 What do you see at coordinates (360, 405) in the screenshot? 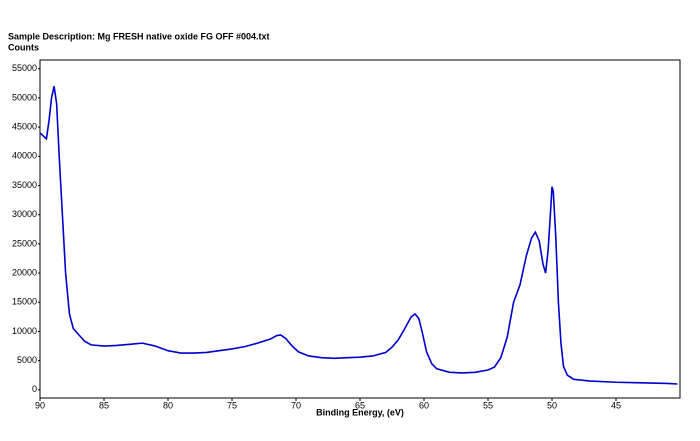
I see `x-tick-label: 65` at bounding box center [360, 405].